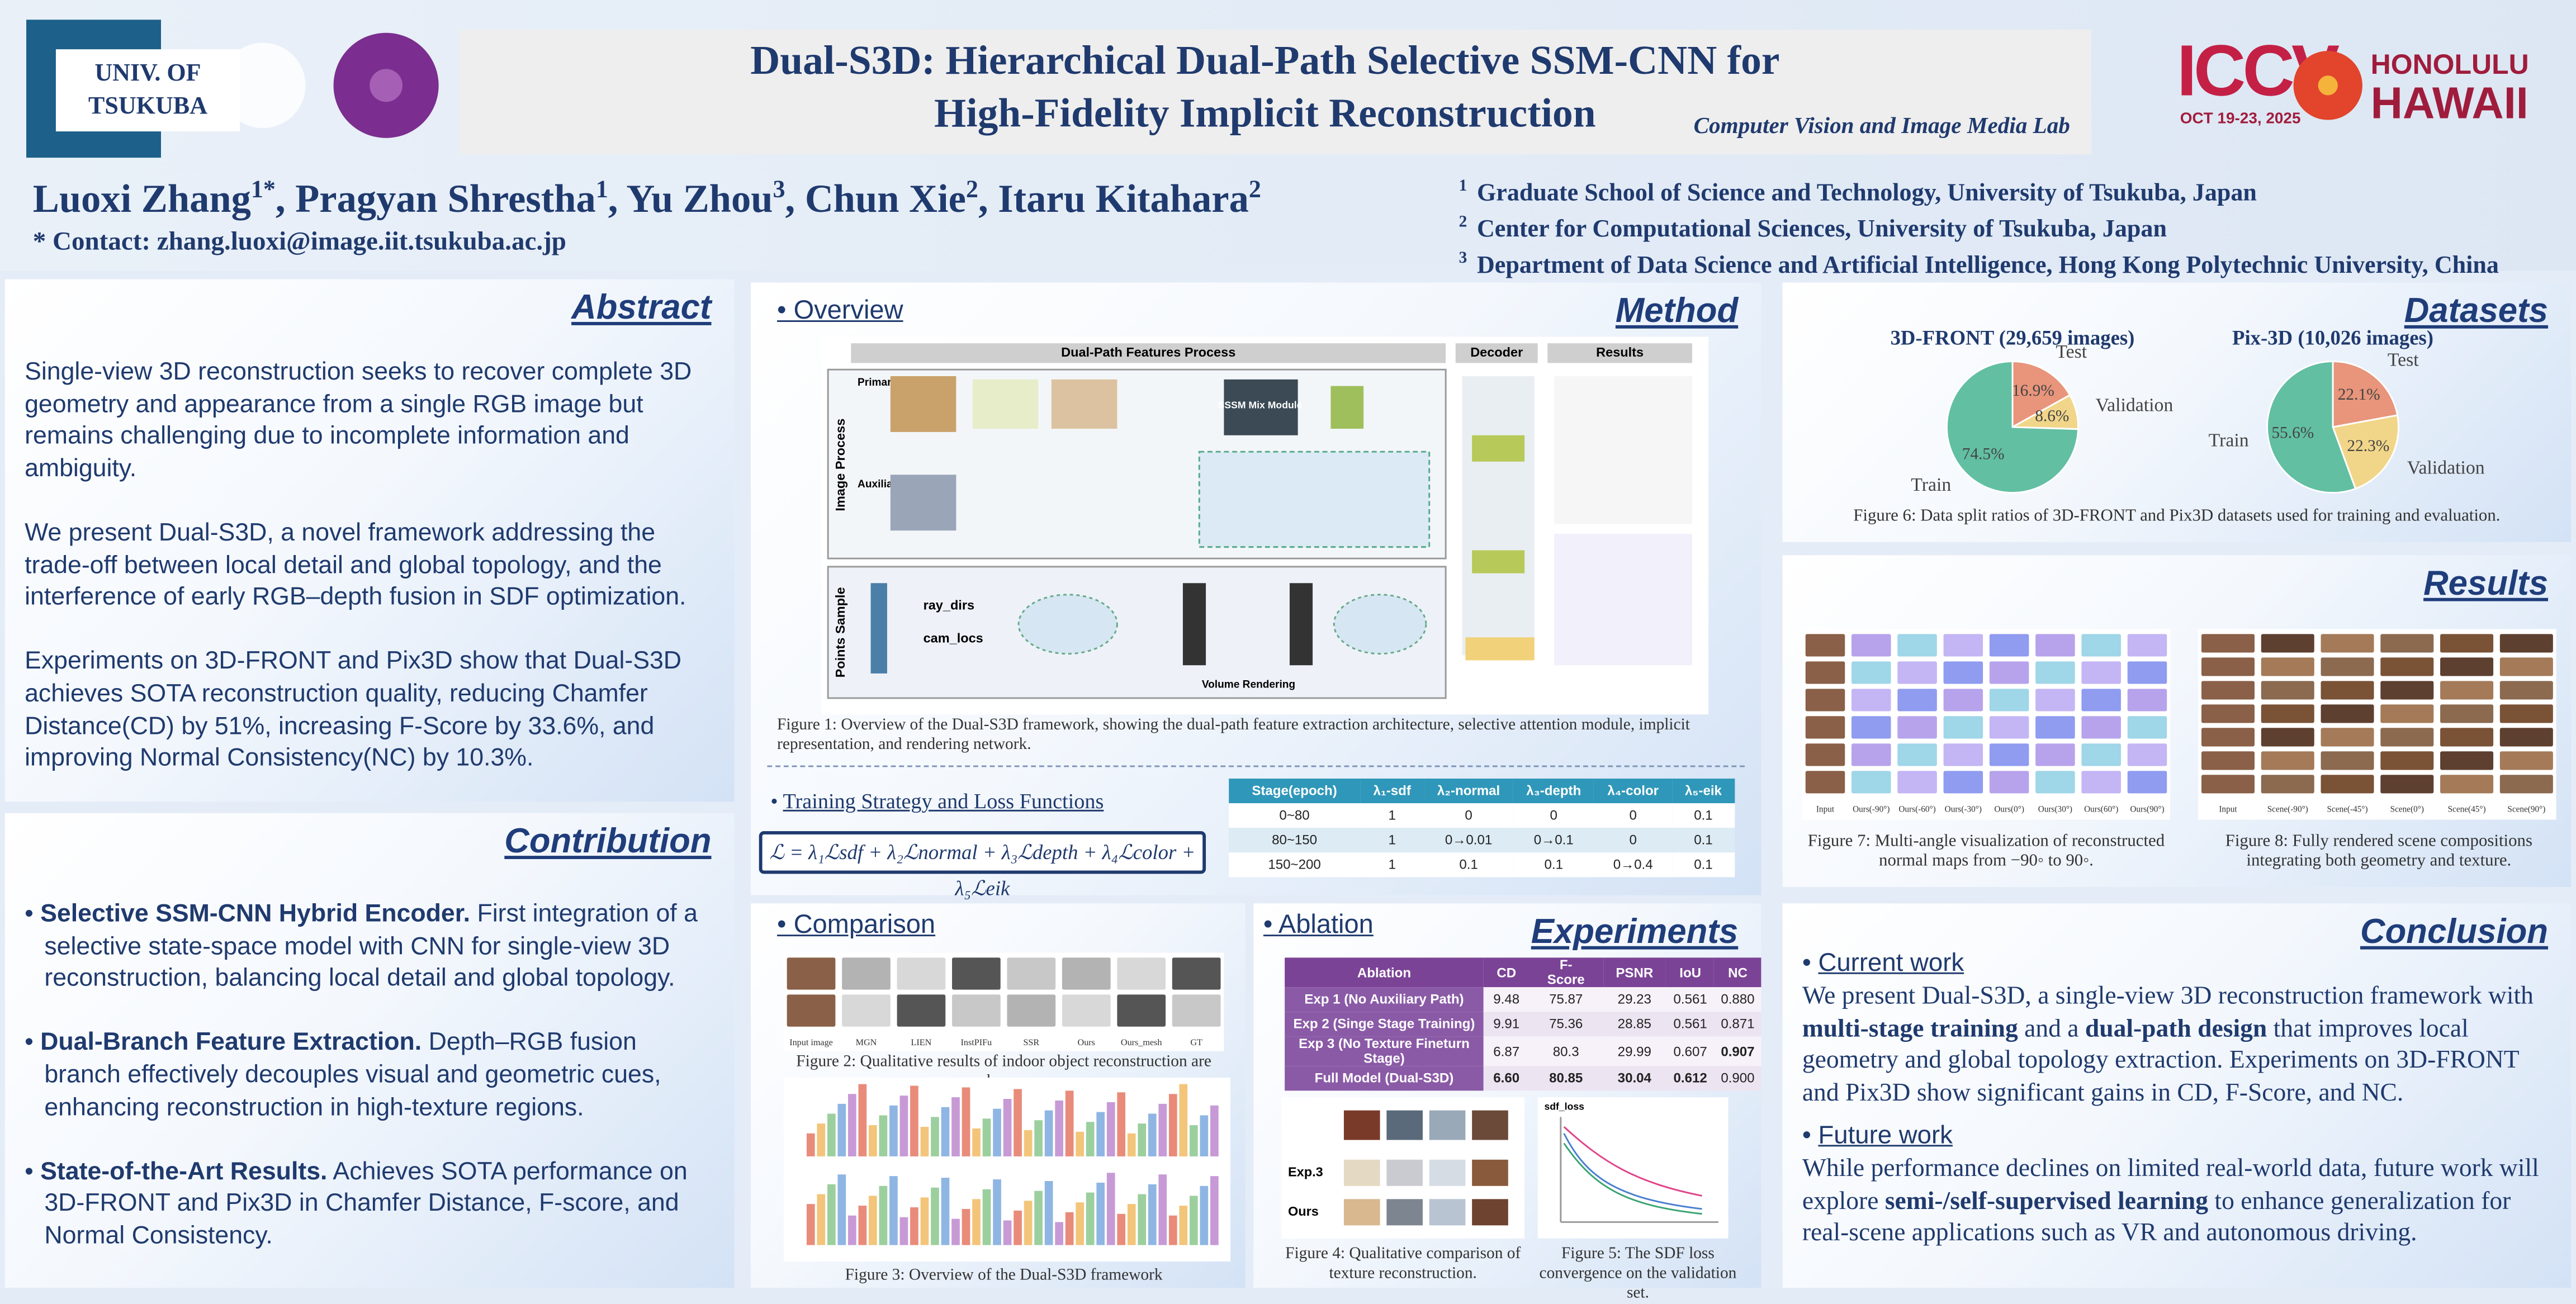 This screenshot has width=2576, height=1304. Describe the element at coordinates (949, 605) in the screenshot. I see `figure-label: ray_dirs` at that location.